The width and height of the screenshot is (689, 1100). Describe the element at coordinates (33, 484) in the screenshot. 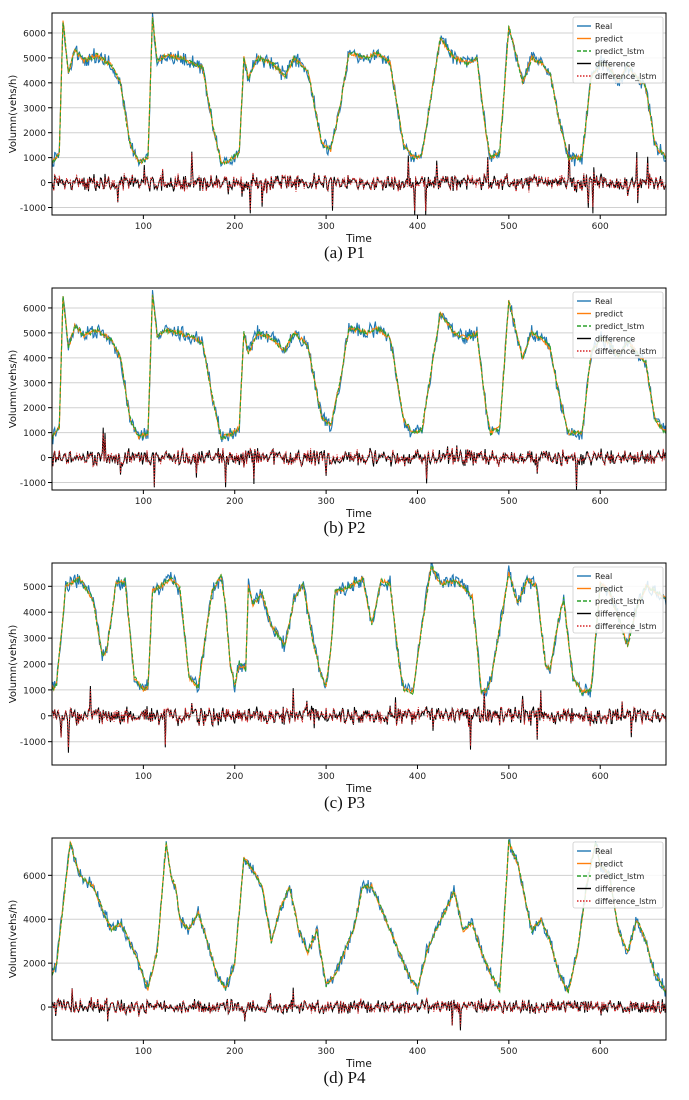

I see `y-tick-label: -1000` at that location.